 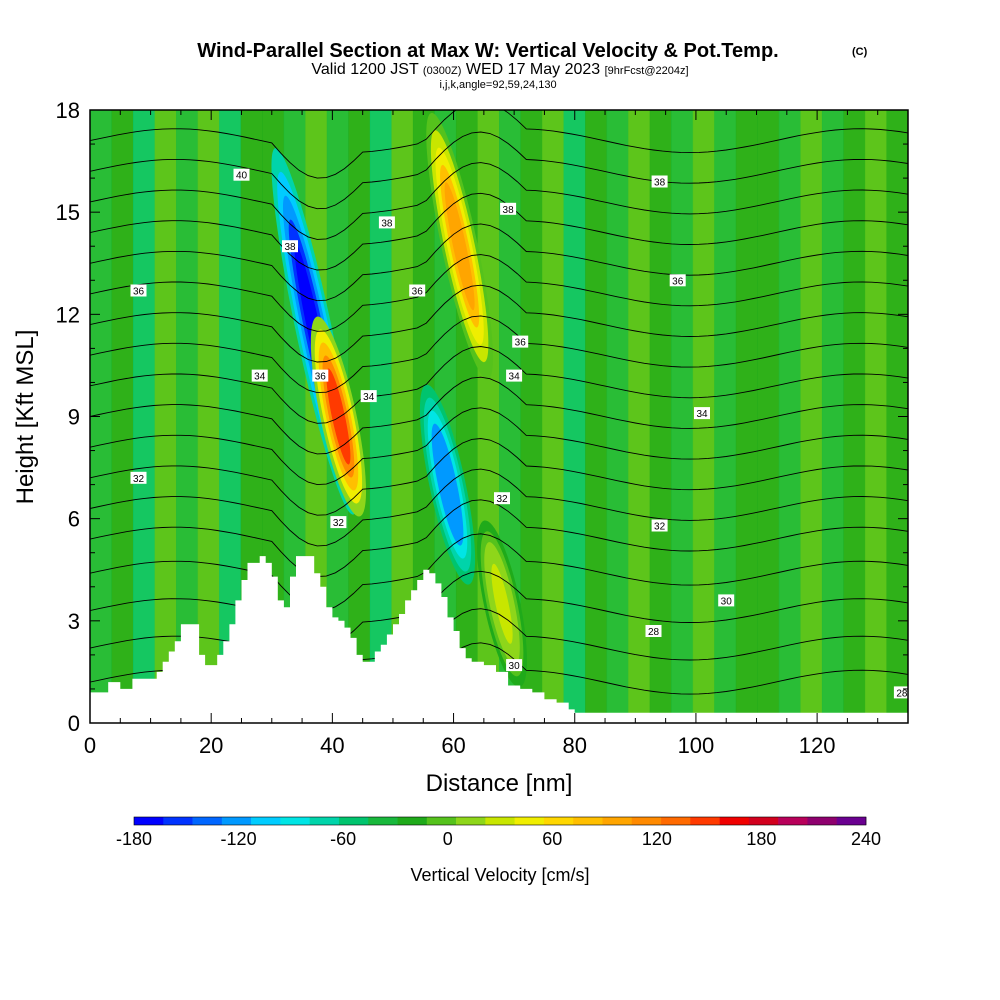 I want to click on x-tick-label: 80, so click(x=574, y=745).